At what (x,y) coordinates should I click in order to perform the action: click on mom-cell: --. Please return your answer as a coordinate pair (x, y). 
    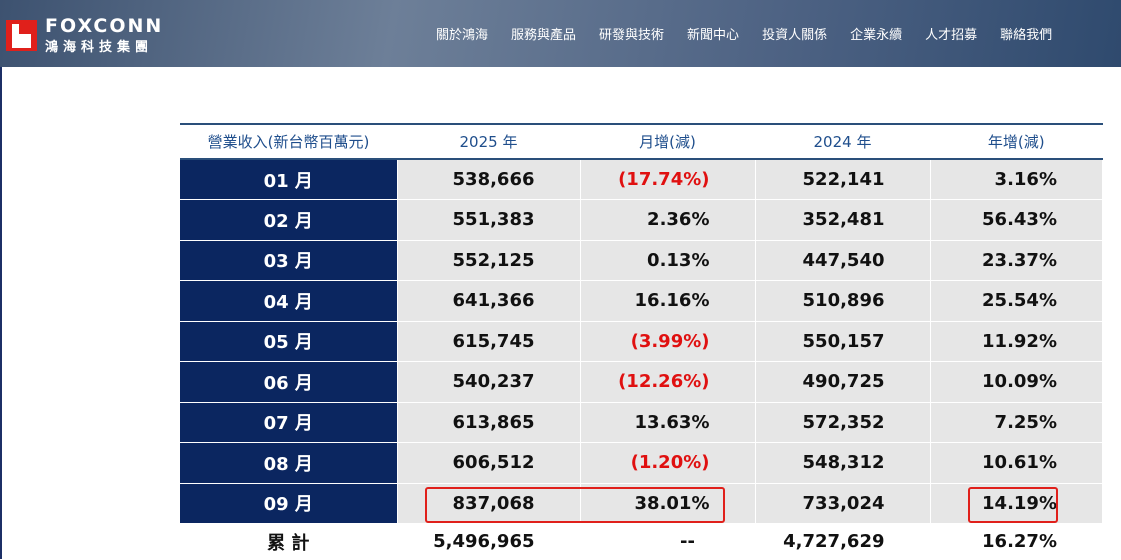
    Looking at the image, I should click on (668, 541).